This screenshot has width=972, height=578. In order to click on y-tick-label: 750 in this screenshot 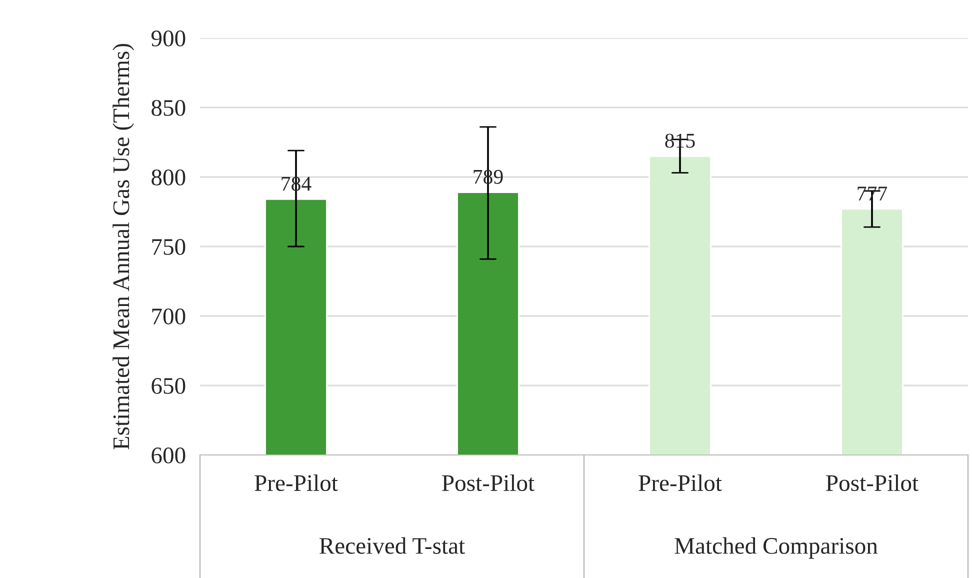, I will do `click(169, 246)`.